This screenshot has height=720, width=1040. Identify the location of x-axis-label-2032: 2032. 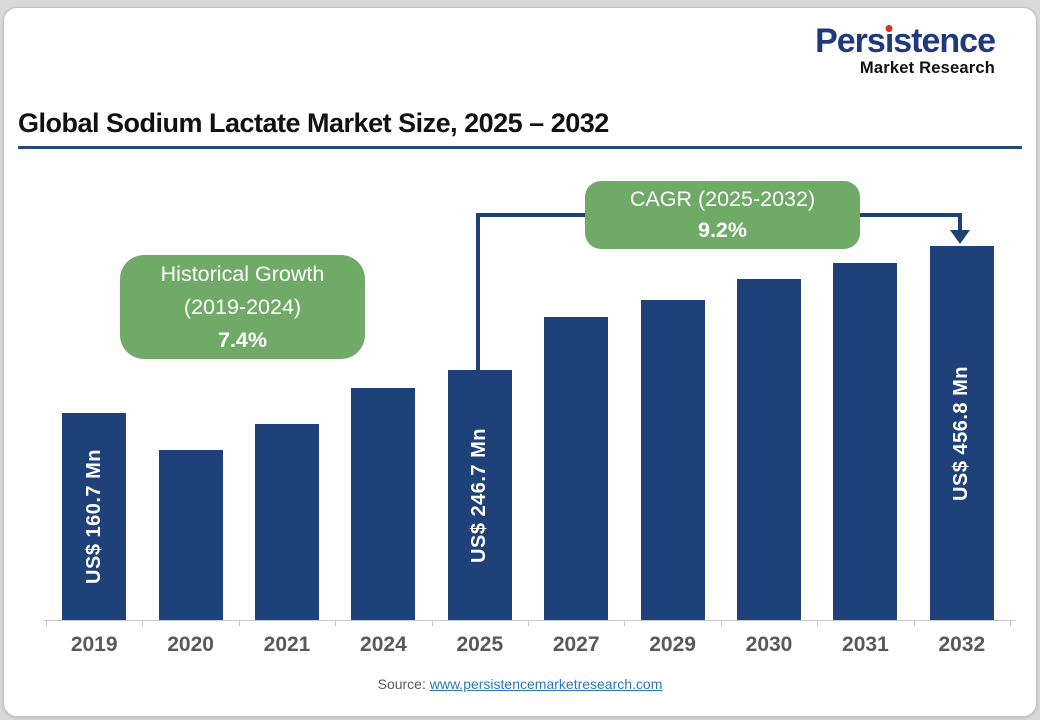
(962, 644).